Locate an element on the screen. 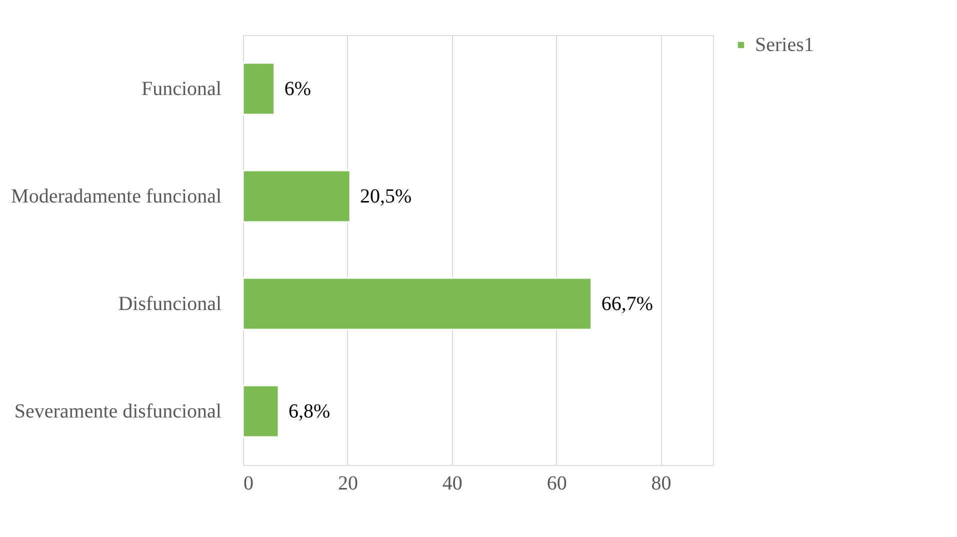 The image size is (957, 537). y-tick-label: Disfuncional is located at coordinates (170, 303).